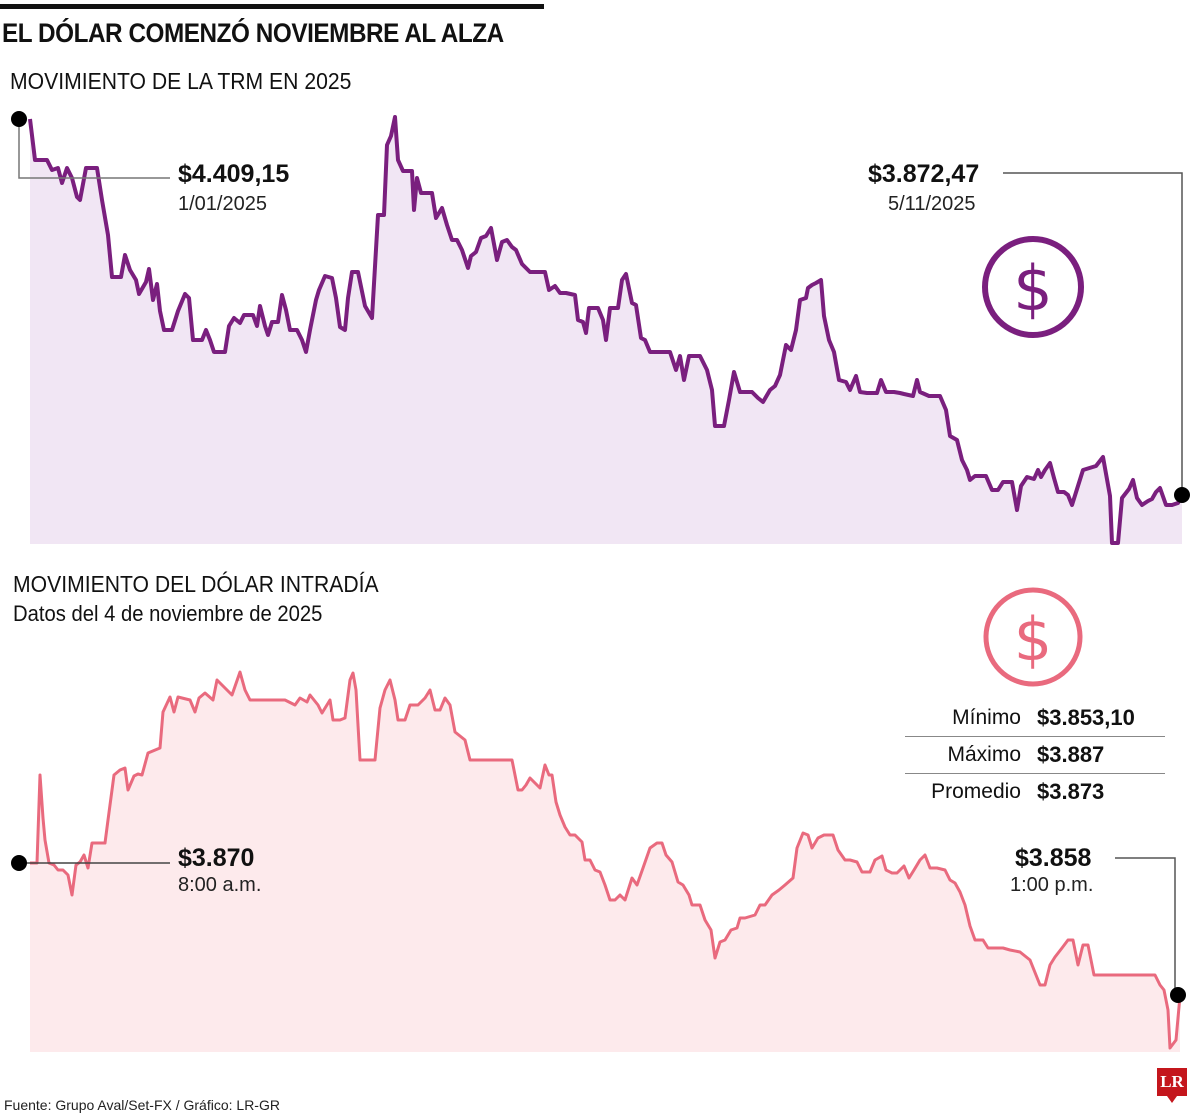  Describe the element at coordinates (1052, 885) in the screenshot. I see `intraday-end-time: 1:00 p.m.` at that location.